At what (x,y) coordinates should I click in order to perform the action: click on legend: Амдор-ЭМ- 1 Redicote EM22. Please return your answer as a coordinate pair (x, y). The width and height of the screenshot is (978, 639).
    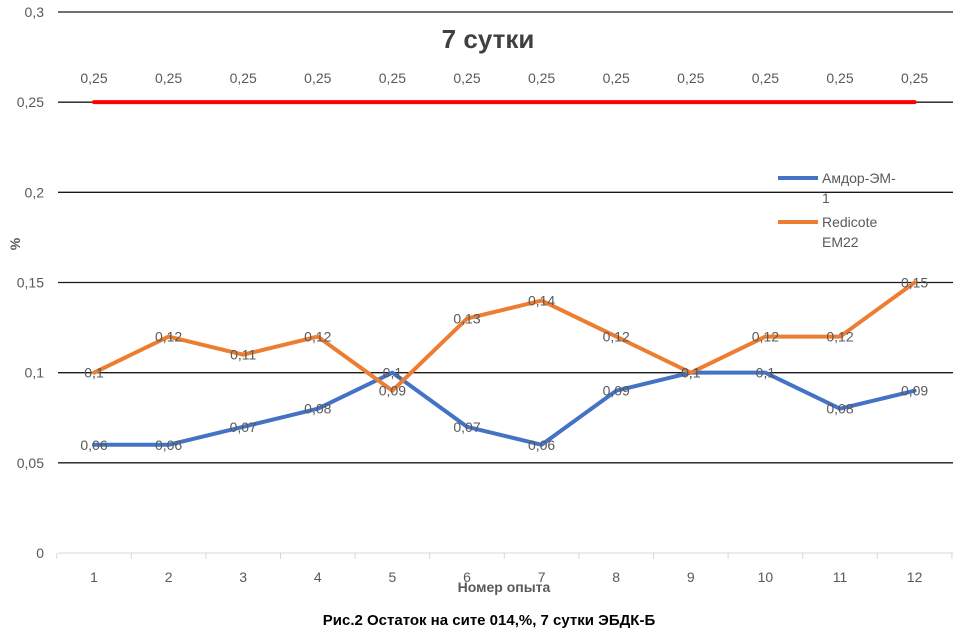
    Looking at the image, I should click on (837, 210).